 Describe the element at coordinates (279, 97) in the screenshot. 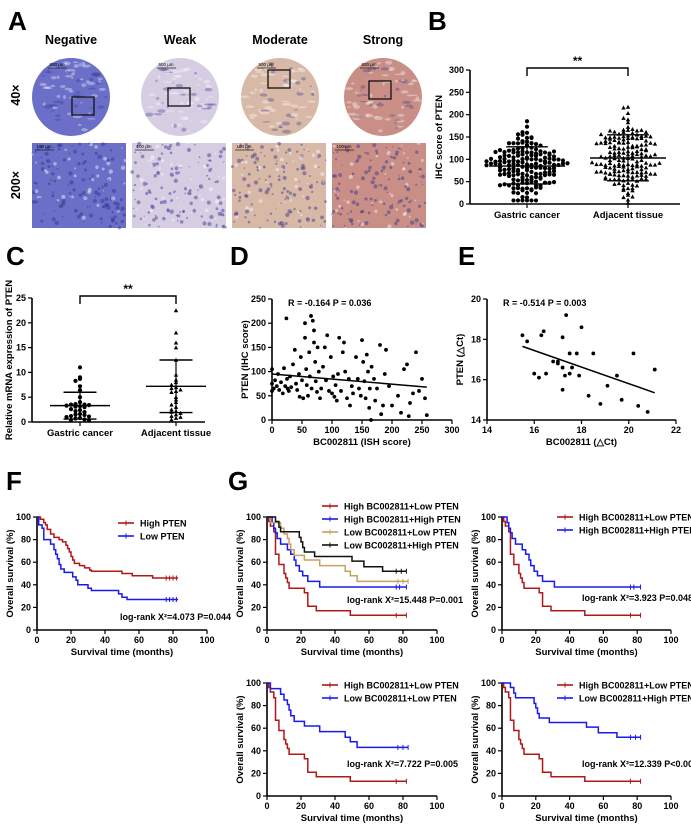

I see `tissue-core-moderate: 500 µm` at that location.